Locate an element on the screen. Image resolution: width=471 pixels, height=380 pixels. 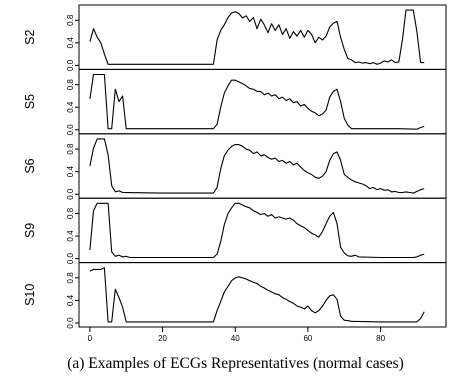
series-label: S10 is located at coordinates (30, 295).